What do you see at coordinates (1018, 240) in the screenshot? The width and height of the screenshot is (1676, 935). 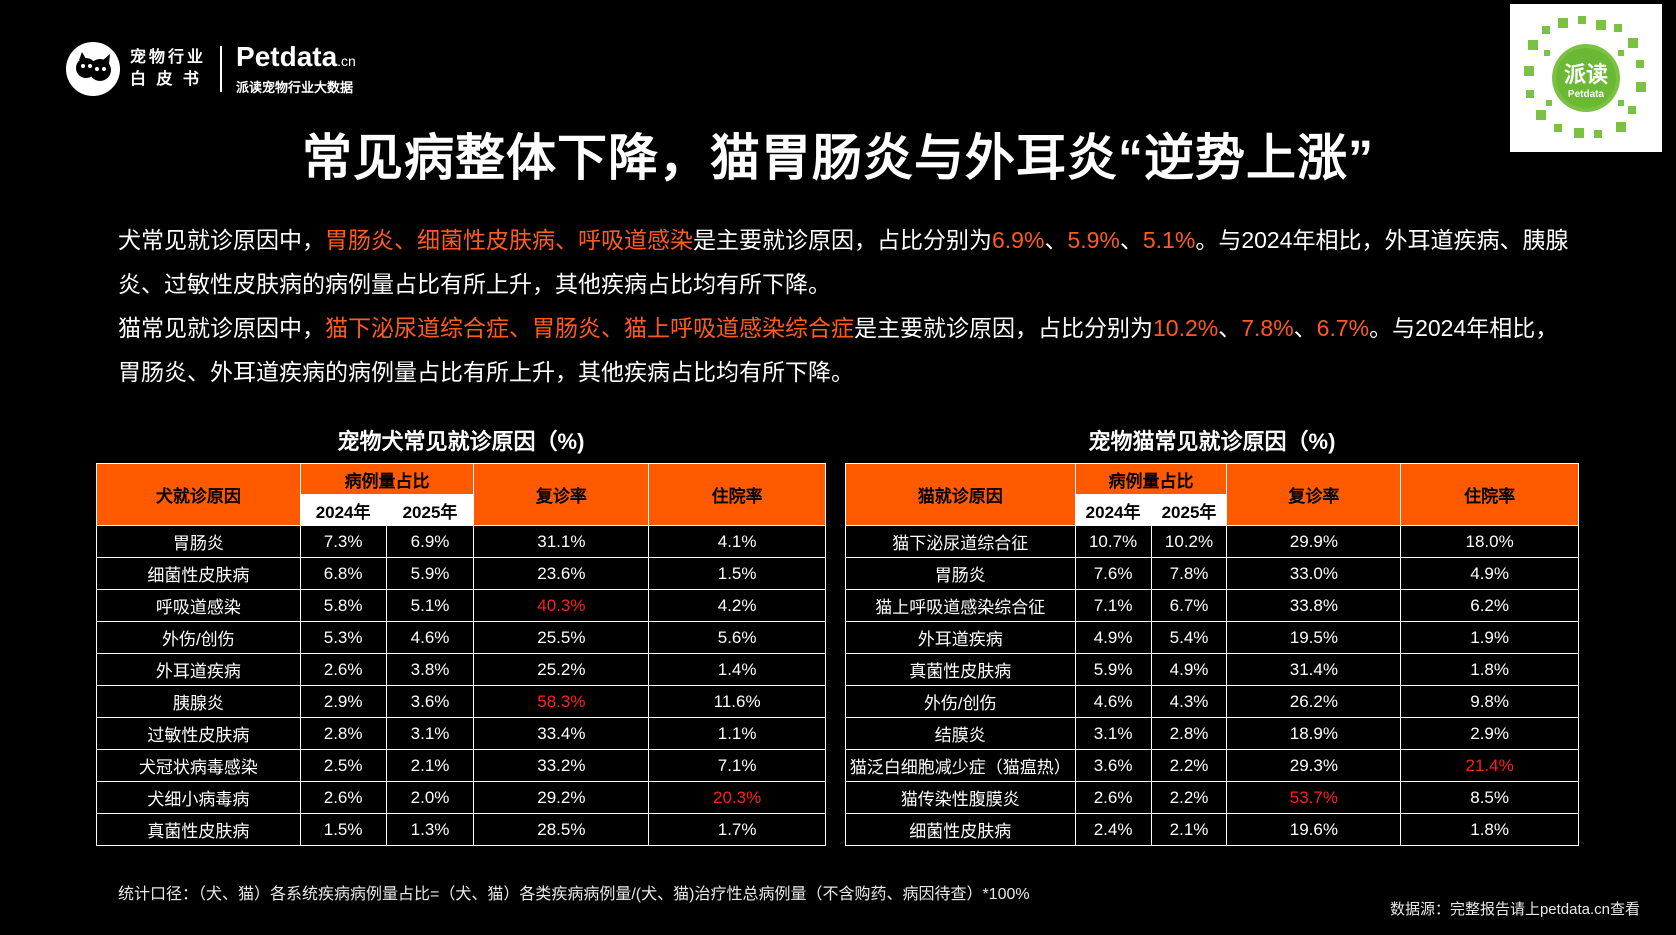 I see `dog-share-1: 6.9%` at bounding box center [1018, 240].